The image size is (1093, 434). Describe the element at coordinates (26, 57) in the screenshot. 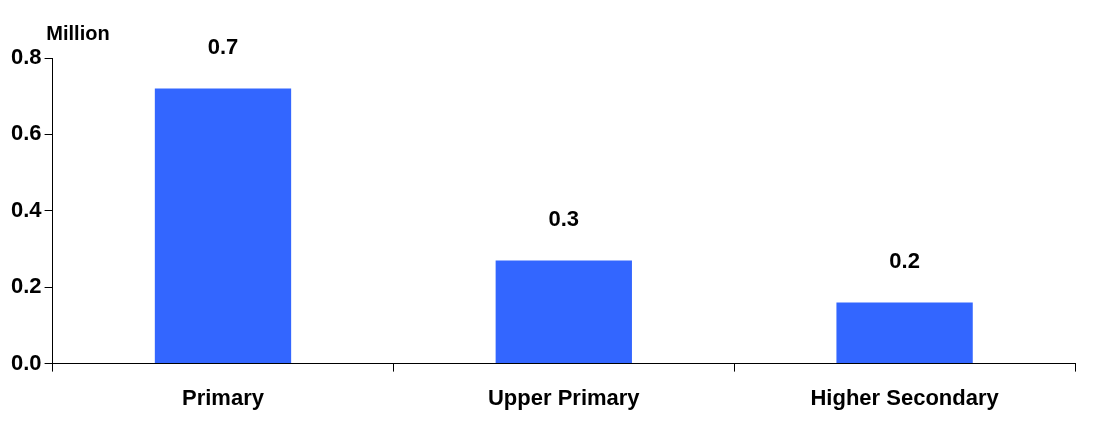

I see `y-tick-label: 0.8` at that location.